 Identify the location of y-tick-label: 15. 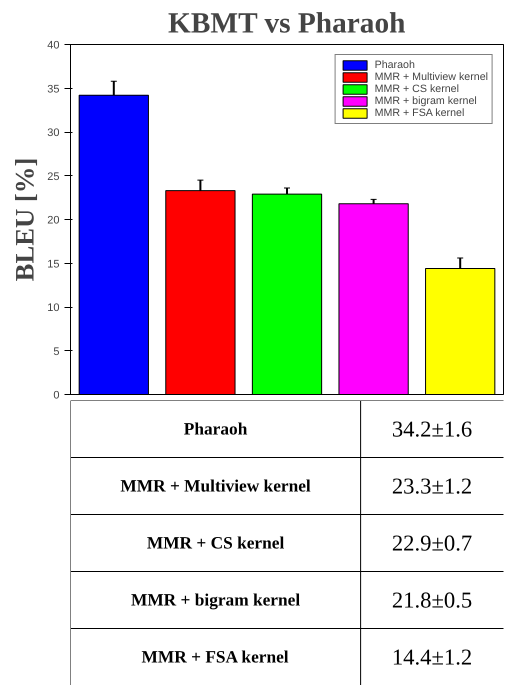
(53, 264).